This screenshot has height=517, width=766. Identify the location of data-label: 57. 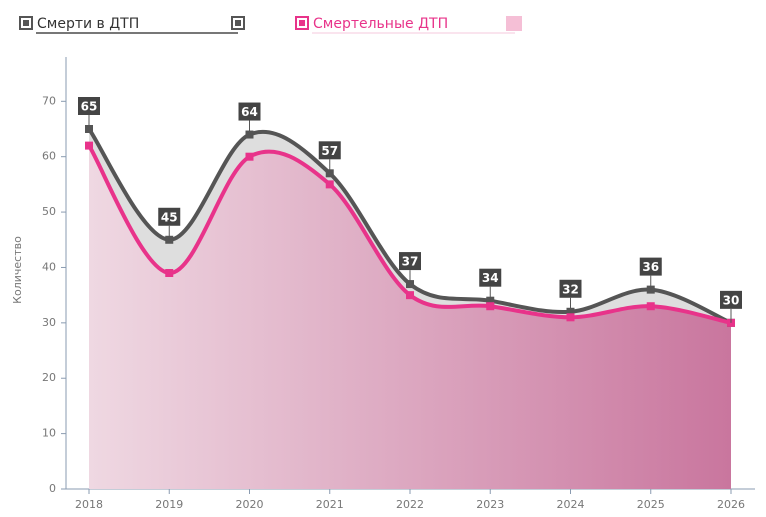
(329, 151).